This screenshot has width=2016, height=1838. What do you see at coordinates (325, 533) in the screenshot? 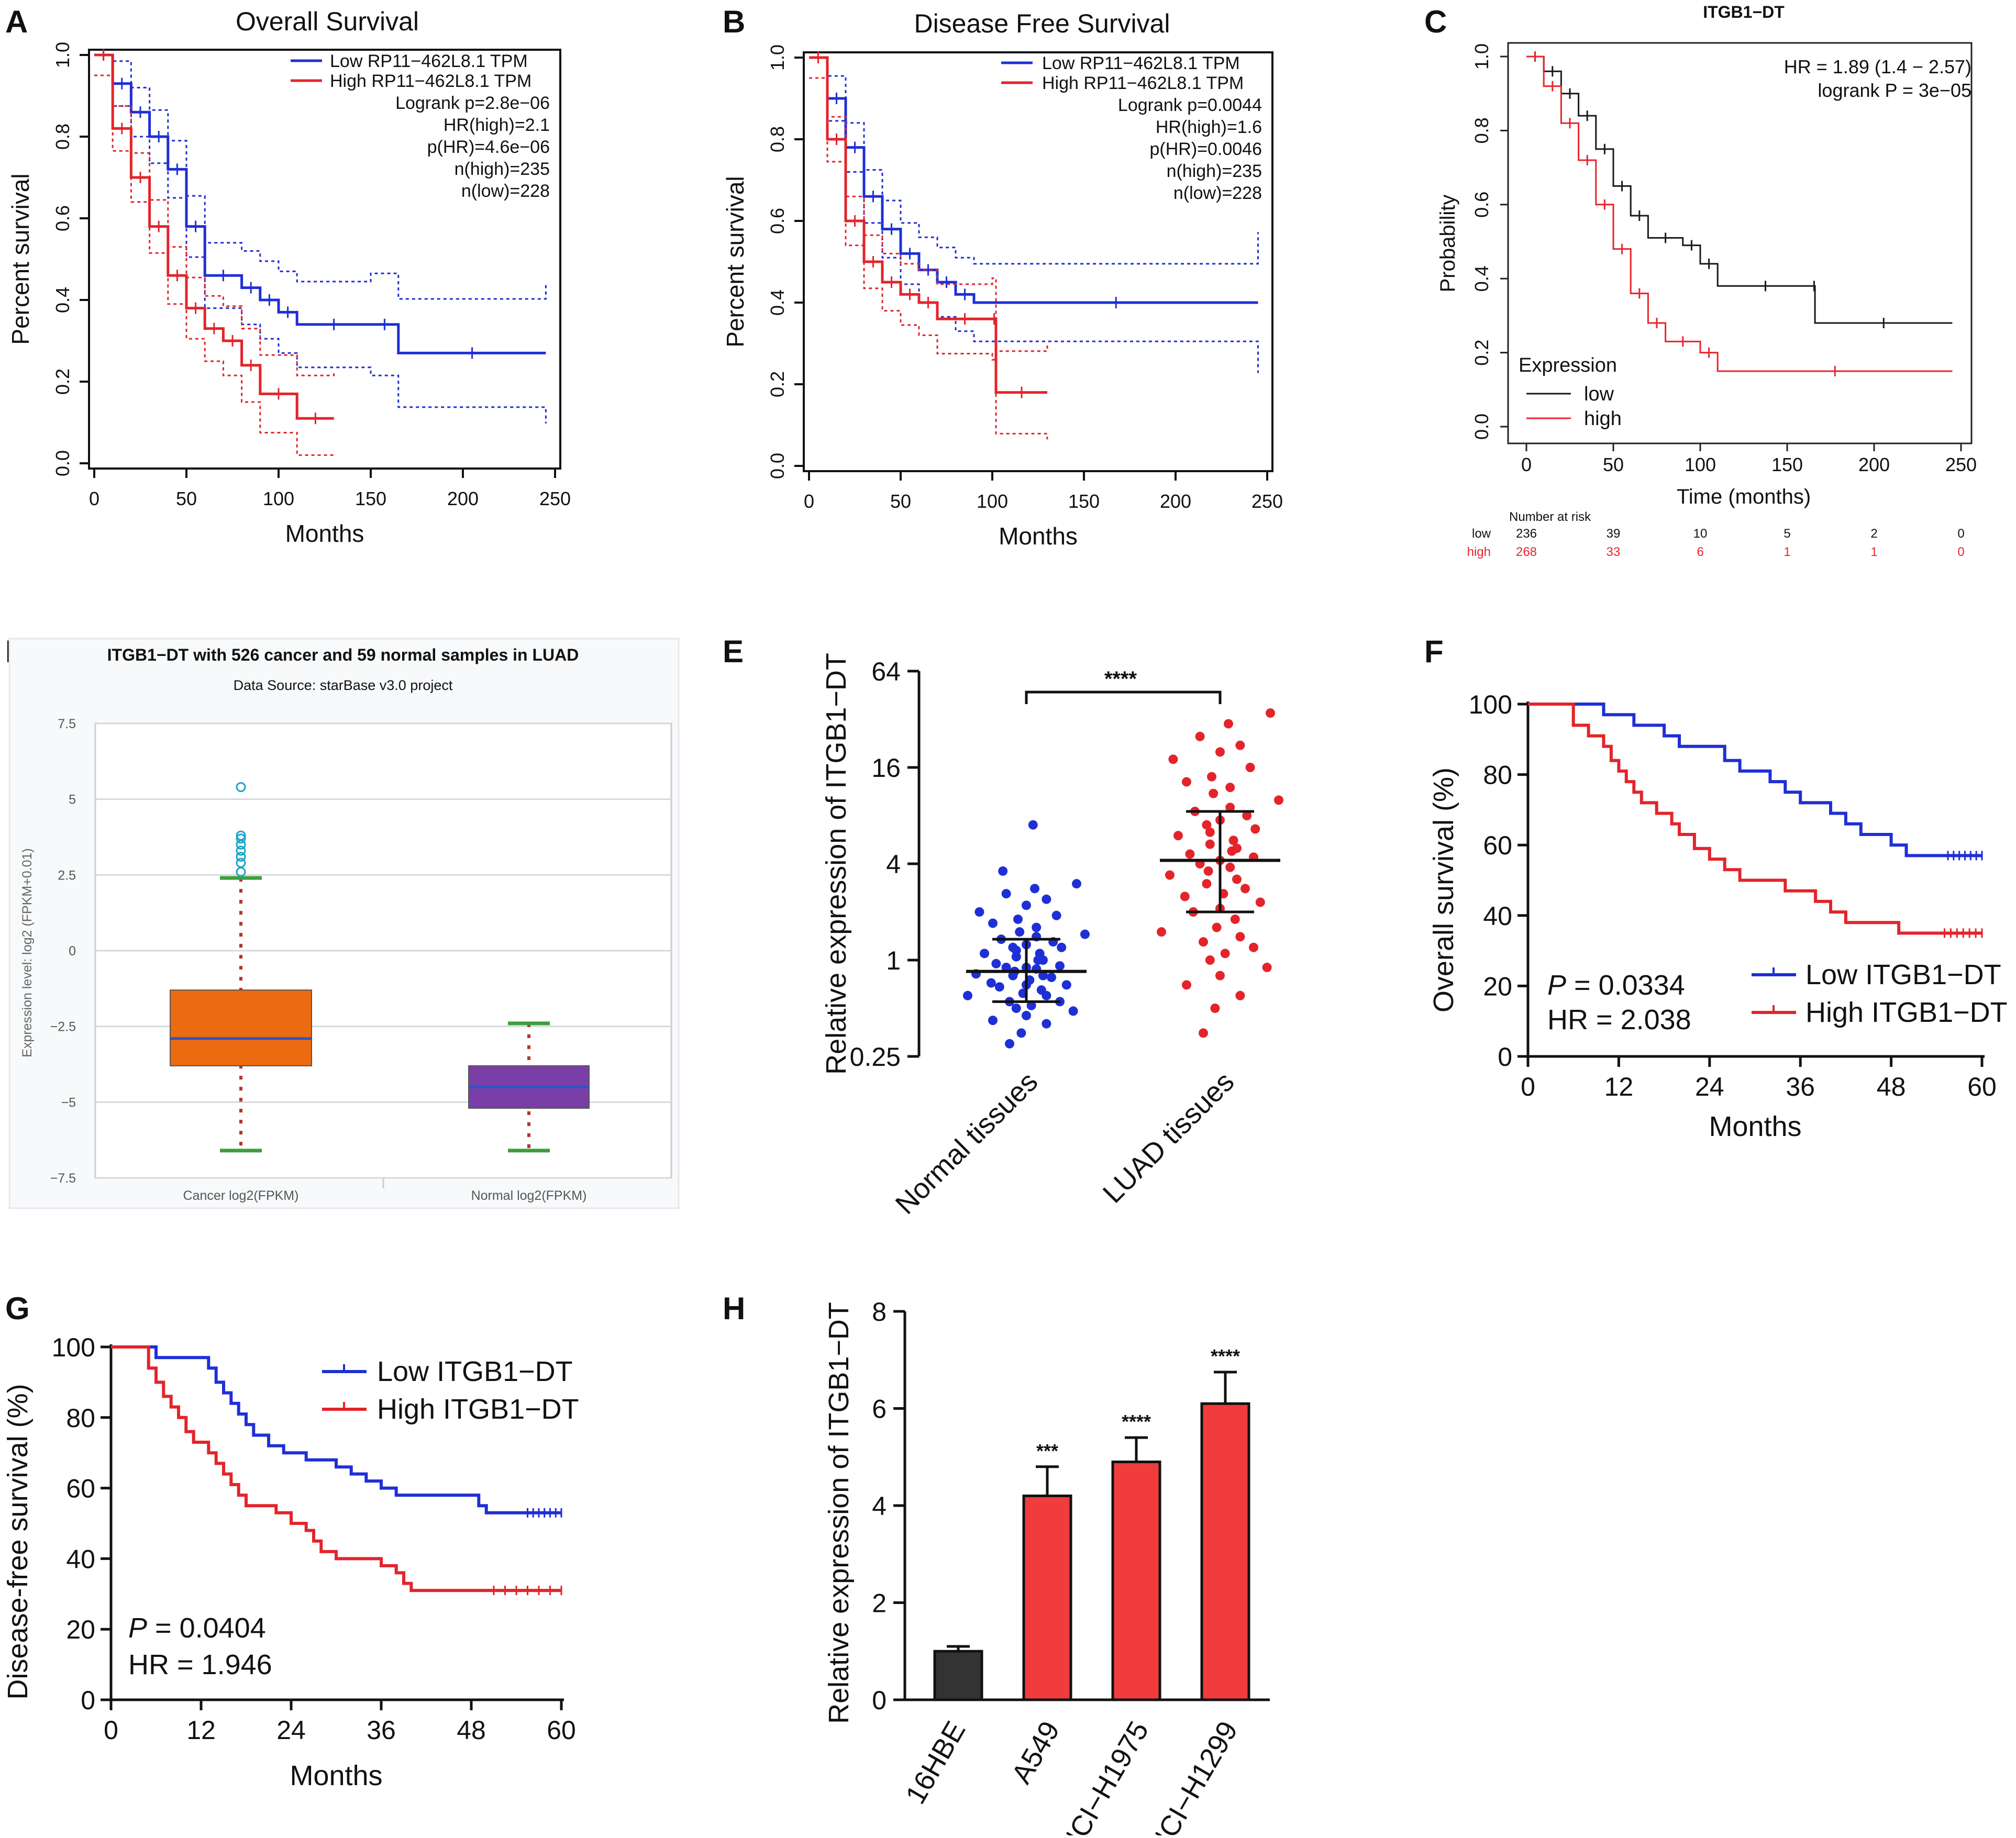
I see `x-axis-title: Months` at bounding box center [325, 533].